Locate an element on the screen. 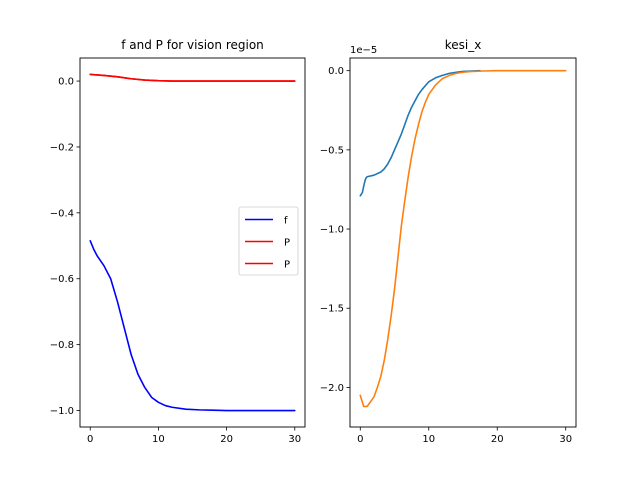  y-tick-label: −0.4 is located at coordinates (62, 213).